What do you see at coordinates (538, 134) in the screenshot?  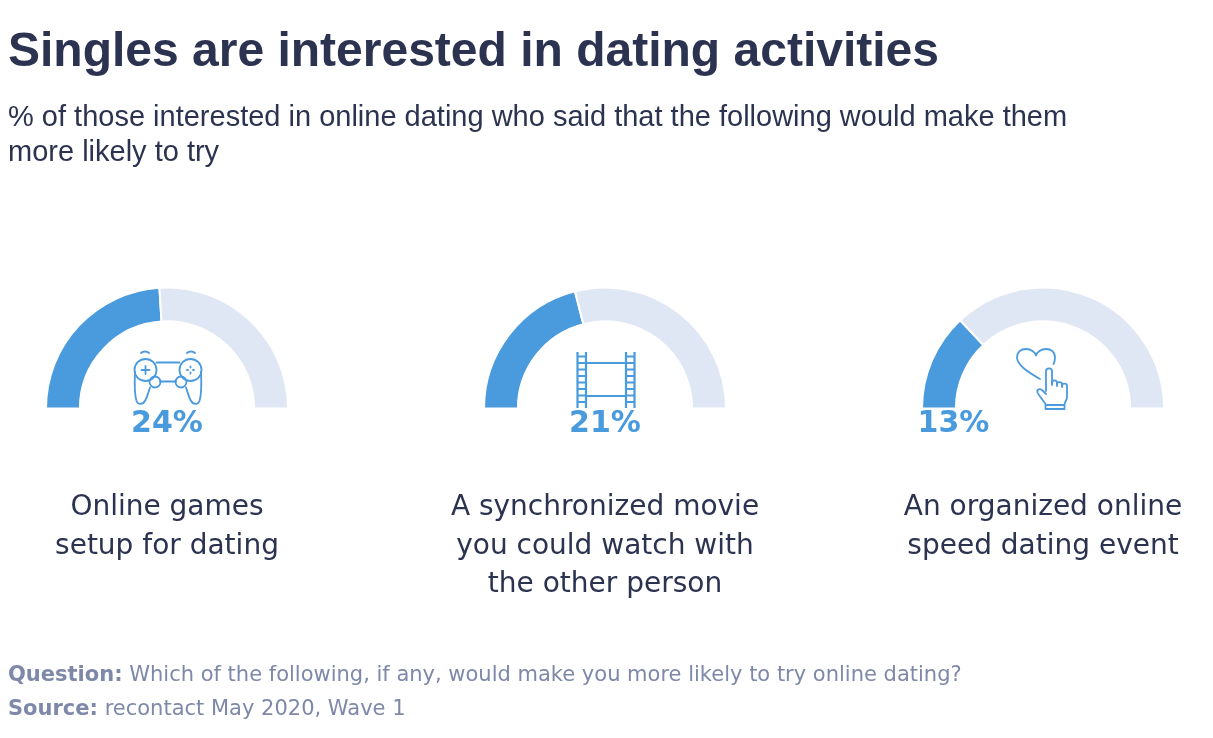 I see `text: % of those interested in online dating who said that the following would make them more likely to try` at bounding box center [538, 134].